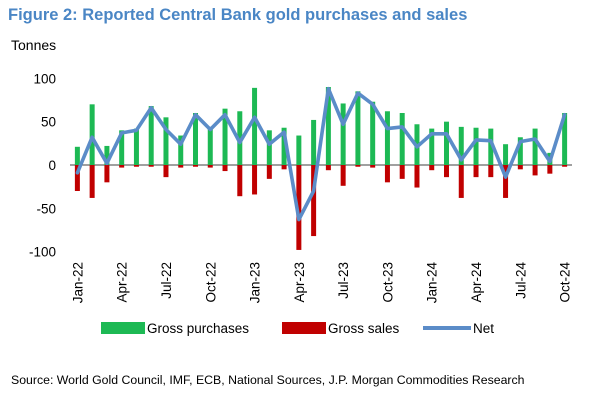  Describe the element at coordinates (387, 282) in the screenshot. I see `x-tick-label: Oct-23` at that location.